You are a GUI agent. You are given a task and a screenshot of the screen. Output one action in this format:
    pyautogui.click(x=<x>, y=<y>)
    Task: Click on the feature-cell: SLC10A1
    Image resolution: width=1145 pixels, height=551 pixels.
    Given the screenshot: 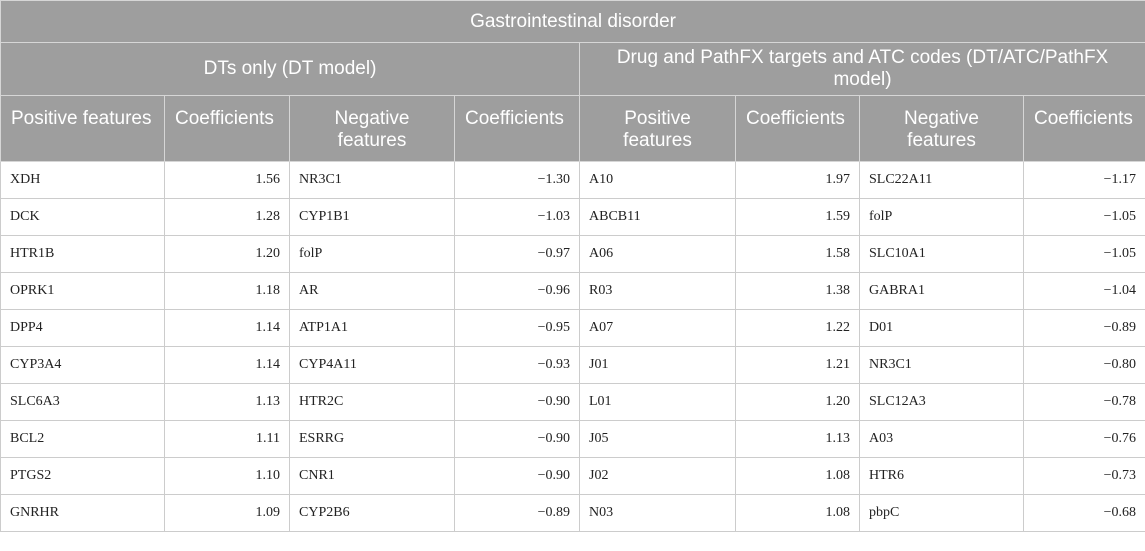 What is the action you would take?
    pyautogui.click(x=941, y=254)
    